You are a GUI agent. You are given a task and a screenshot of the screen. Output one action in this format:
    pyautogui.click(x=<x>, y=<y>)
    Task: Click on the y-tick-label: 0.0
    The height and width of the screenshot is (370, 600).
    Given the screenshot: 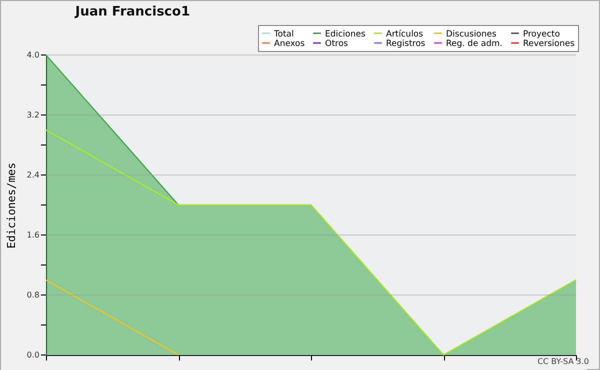 What is the action you would take?
    pyautogui.click(x=33, y=355)
    